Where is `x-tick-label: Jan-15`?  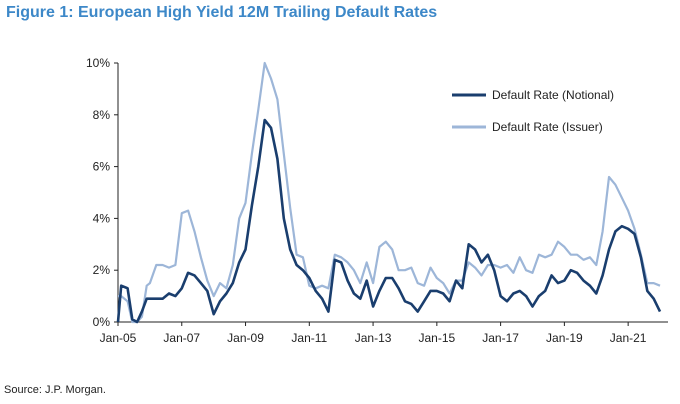
x-tick-label: Jan-15 is located at coordinates (436, 338).